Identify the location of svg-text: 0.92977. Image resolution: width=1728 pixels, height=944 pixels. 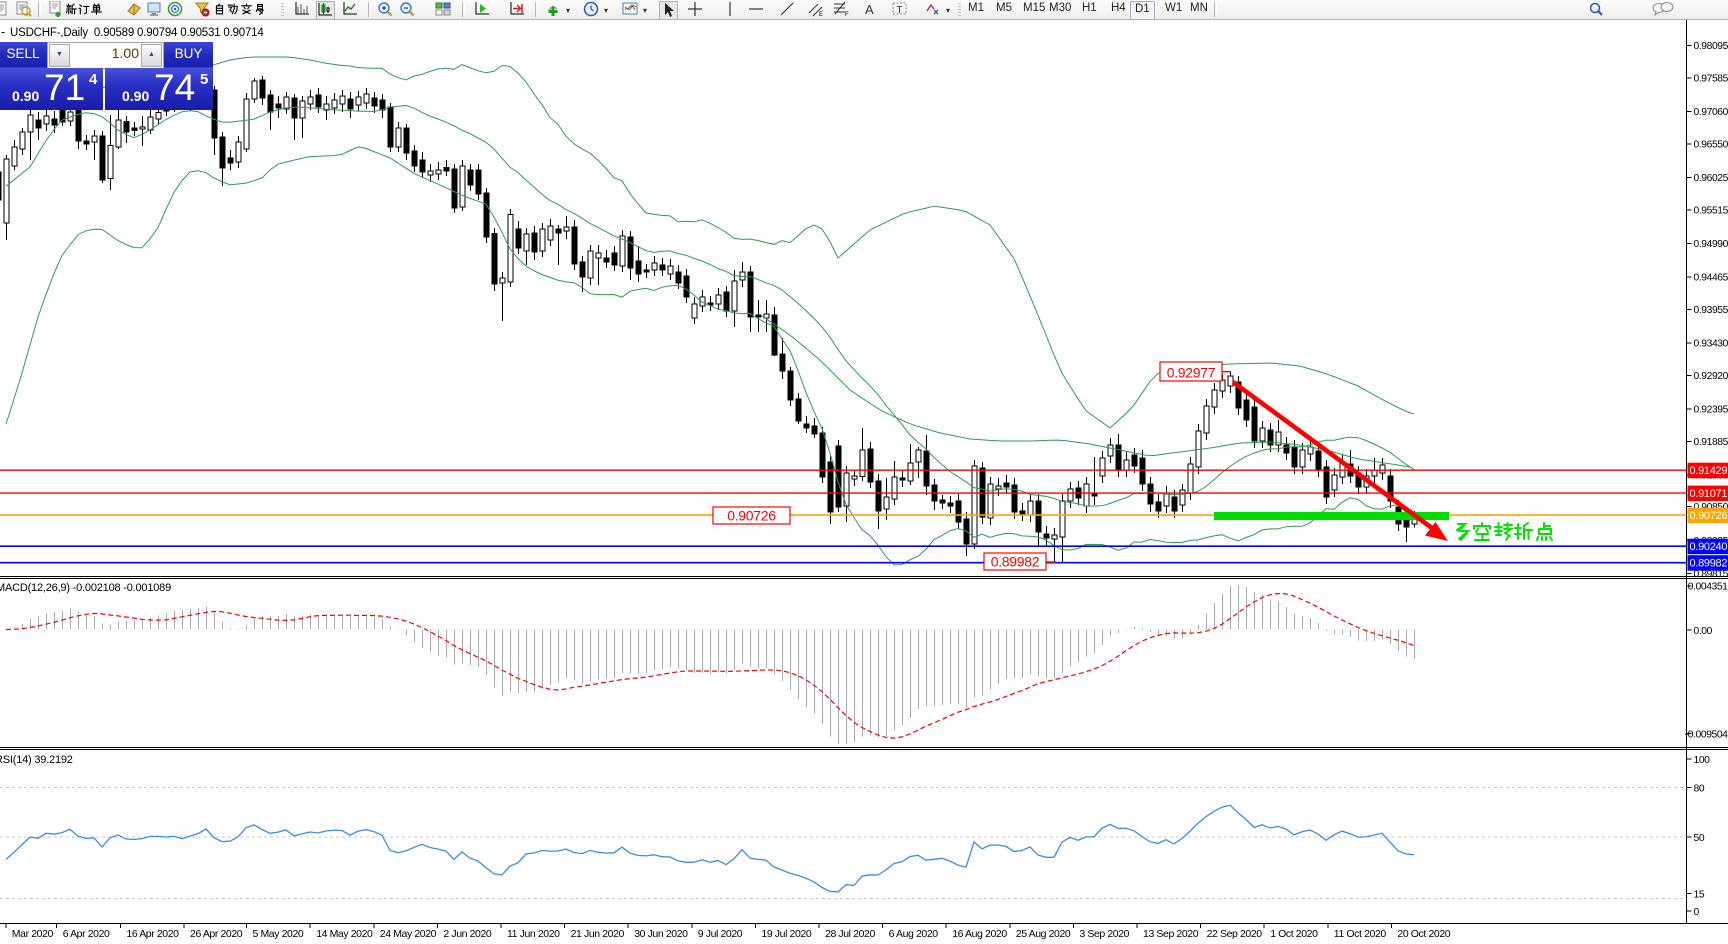
(1191, 373).